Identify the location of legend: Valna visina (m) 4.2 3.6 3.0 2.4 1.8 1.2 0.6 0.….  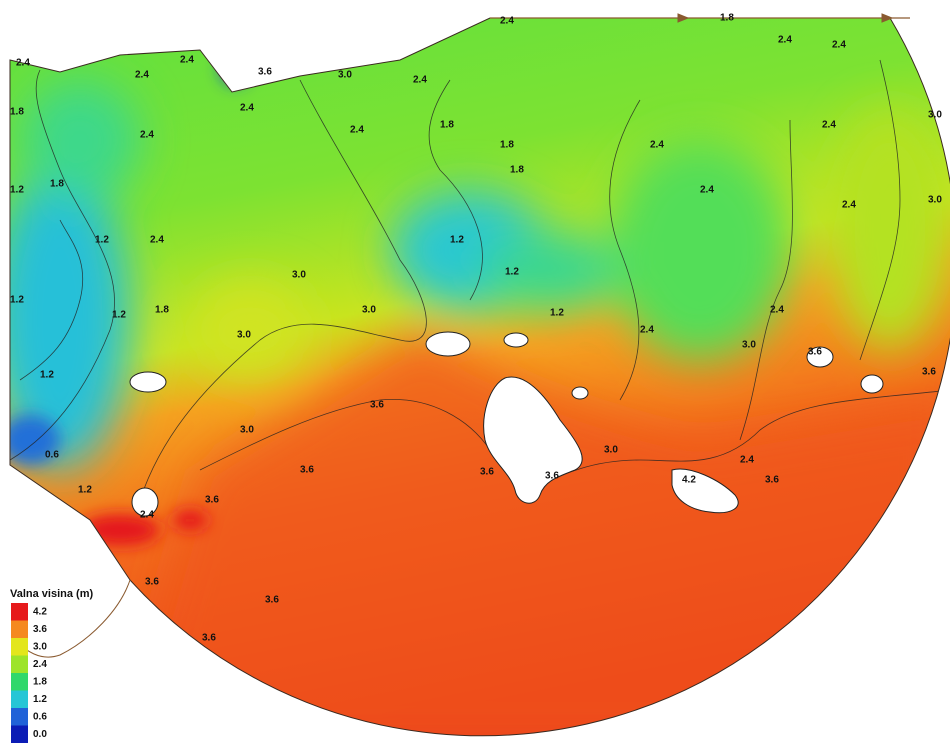
(51, 665).